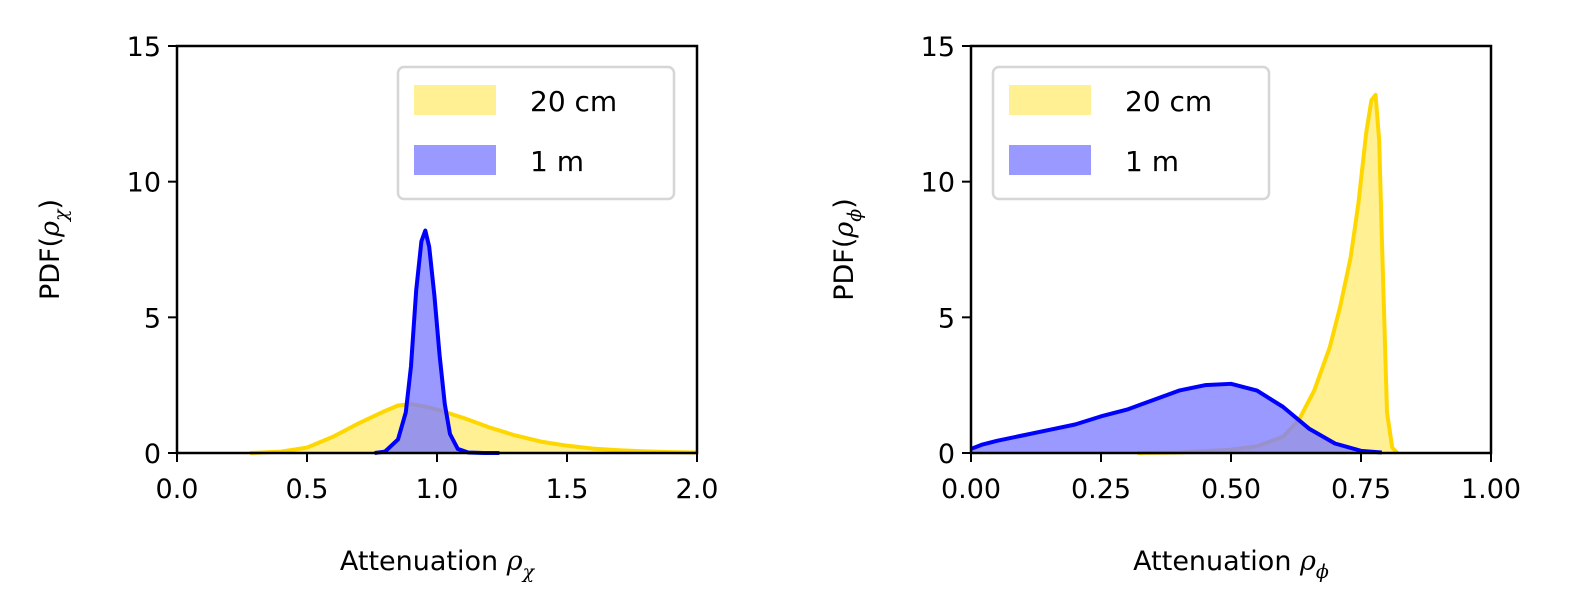  I want to click on x-tick-label: 1.0, so click(437, 489).